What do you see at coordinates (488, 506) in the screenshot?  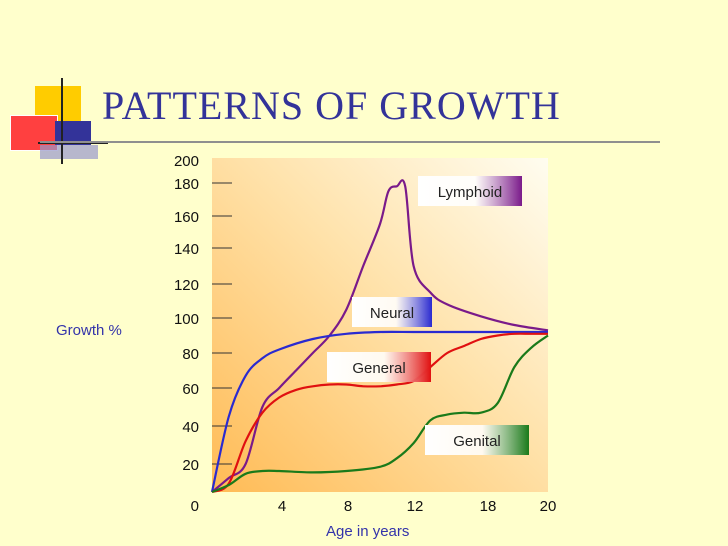 I see `x-tick-label: 18` at bounding box center [488, 506].